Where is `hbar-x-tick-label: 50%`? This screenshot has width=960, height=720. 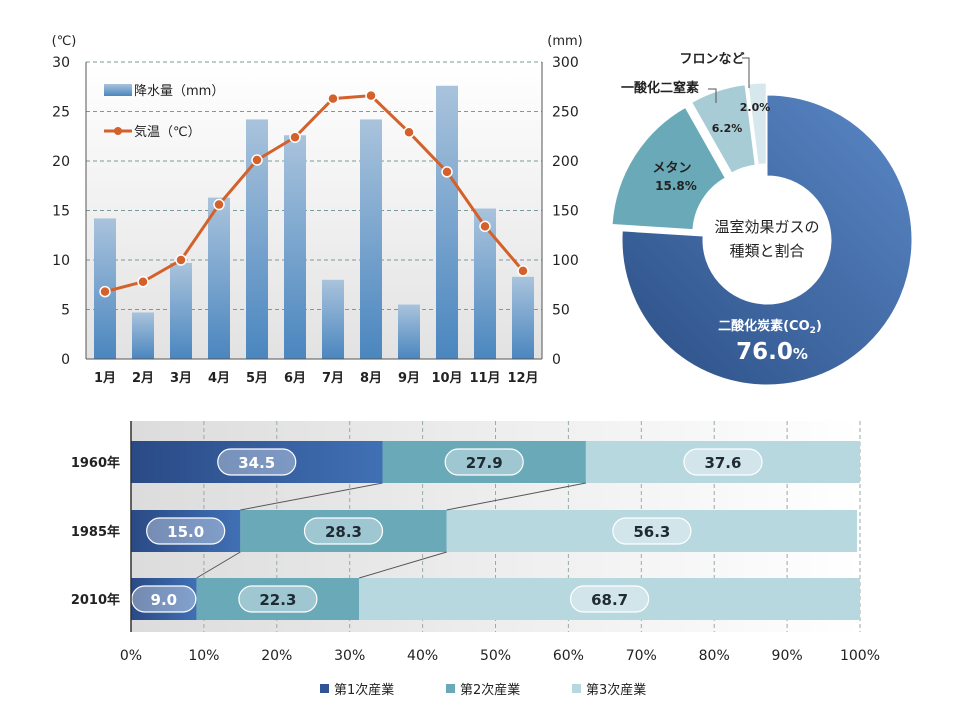 hbar-x-tick-label: 50% is located at coordinates (495, 656).